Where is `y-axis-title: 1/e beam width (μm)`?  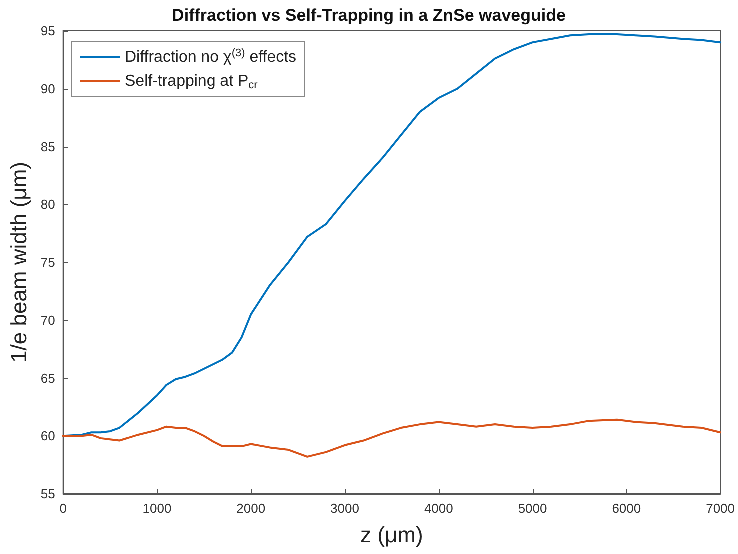 y-axis-title: 1/e beam width (μm) is located at coordinates (19, 262).